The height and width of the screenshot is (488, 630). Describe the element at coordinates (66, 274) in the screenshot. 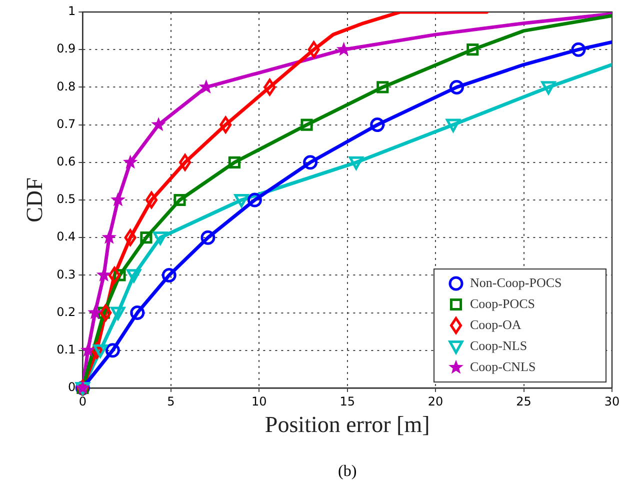

I see `y-tick-label: 0.3` at that location.